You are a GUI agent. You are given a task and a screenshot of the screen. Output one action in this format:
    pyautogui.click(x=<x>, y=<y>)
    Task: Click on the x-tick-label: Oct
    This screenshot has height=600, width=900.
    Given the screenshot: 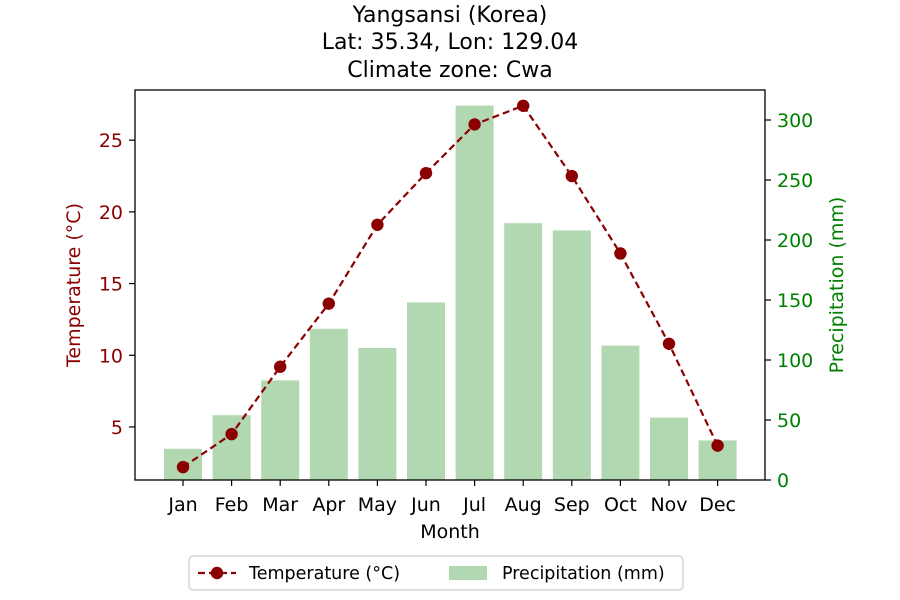 What is the action you would take?
    pyautogui.click(x=620, y=505)
    